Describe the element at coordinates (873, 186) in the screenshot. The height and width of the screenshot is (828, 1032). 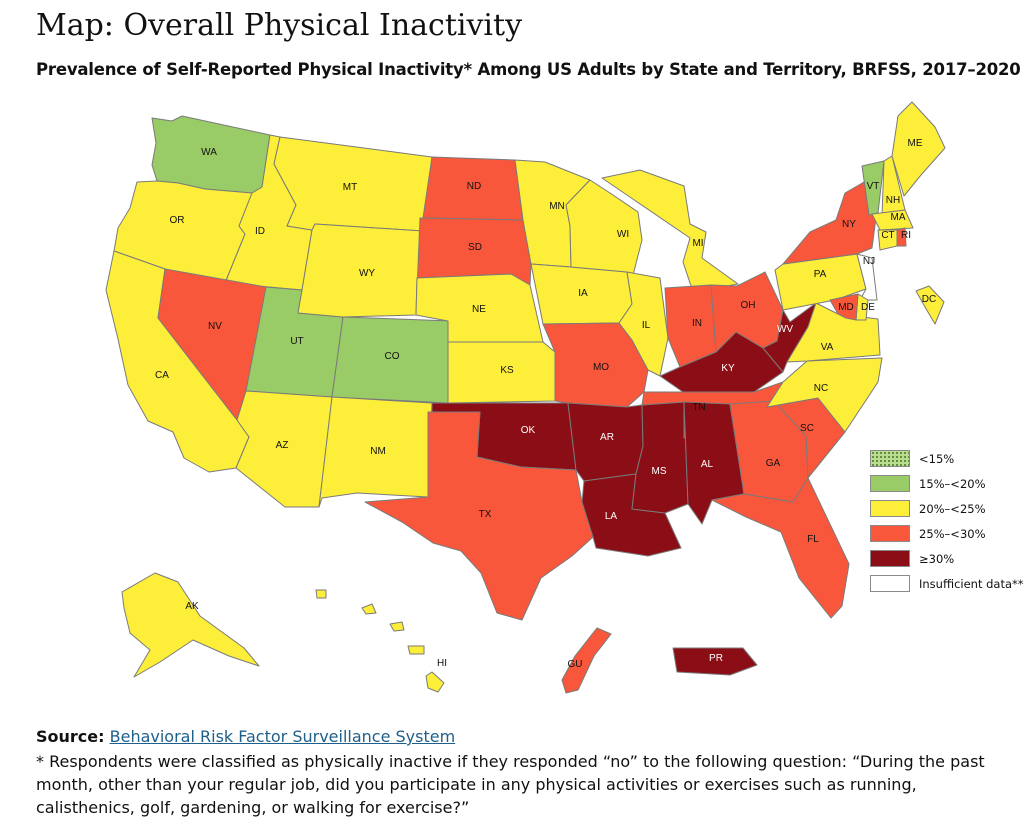
I see `state-label-vt: VT` at that location.